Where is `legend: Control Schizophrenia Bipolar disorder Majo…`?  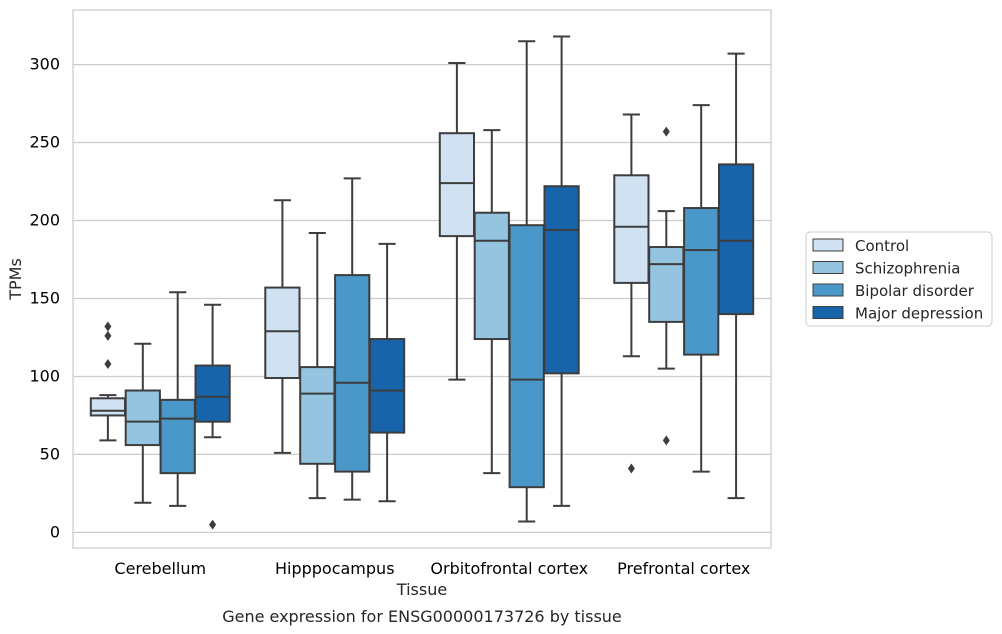
legend: Control Schizophrenia Bipolar disorder Majo… is located at coordinates (899, 279).